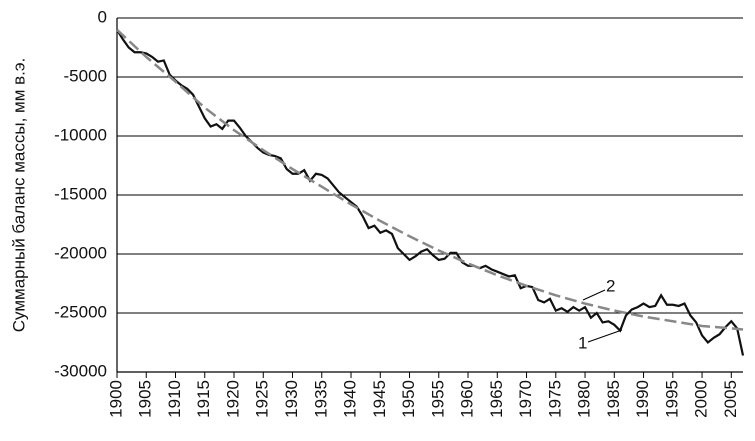  I want to click on x-tick-label: 1955, so click(437, 399).